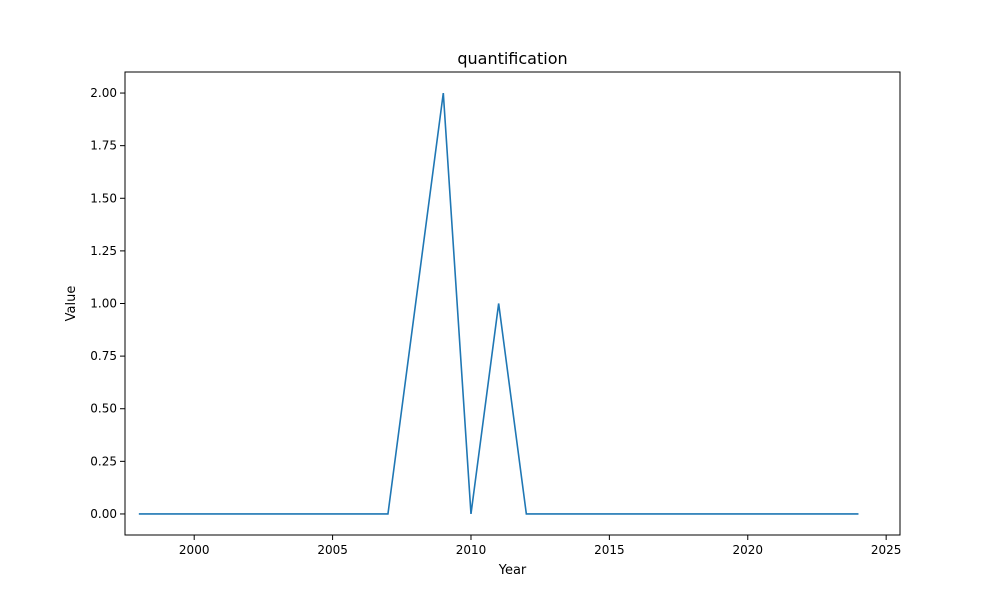 The image size is (1000, 600). I want to click on y-tick-label: 1.75, so click(103, 146).